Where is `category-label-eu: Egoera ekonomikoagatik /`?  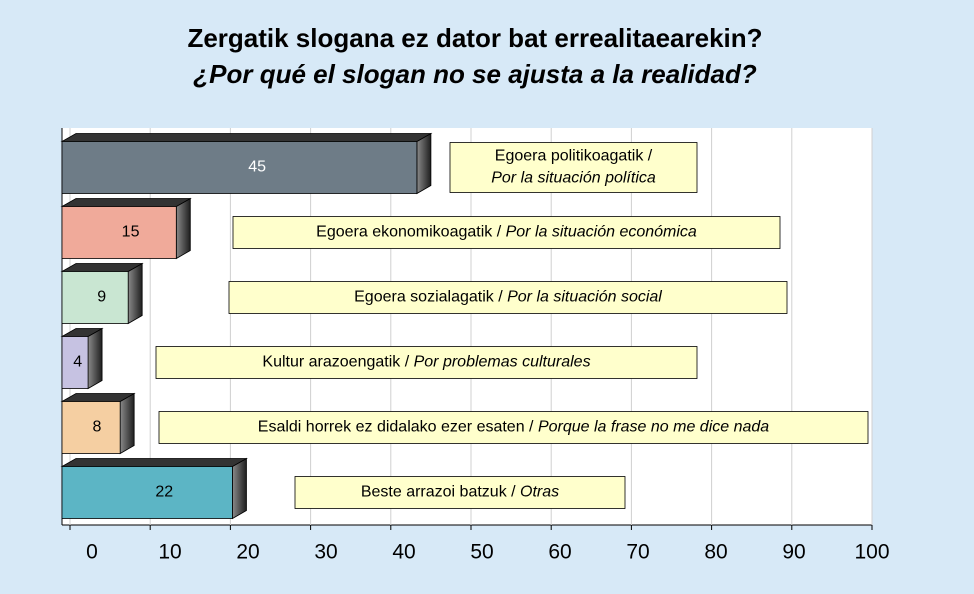
category-label-eu: Egoera ekonomikoagatik / is located at coordinates (410, 232).